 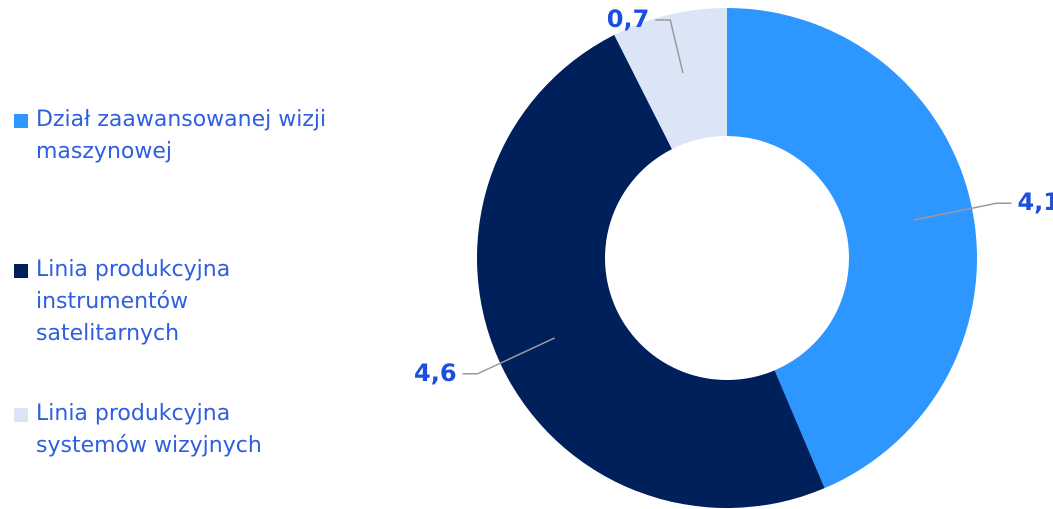 What do you see at coordinates (670, 79) in the screenshot?
I see `donut-segment` at bounding box center [670, 79].